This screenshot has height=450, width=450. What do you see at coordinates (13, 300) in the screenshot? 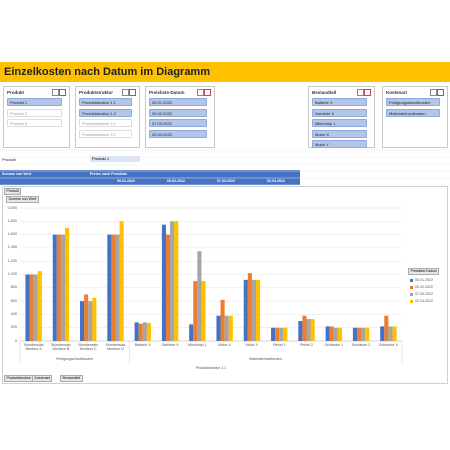
I see `y-tick-label: 600` at bounding box center [13, 300].